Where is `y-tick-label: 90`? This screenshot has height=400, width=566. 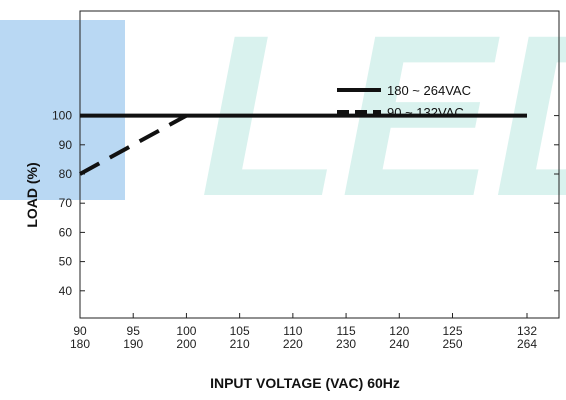
y-tick-label: 90 is located at coordinates (66, 145).